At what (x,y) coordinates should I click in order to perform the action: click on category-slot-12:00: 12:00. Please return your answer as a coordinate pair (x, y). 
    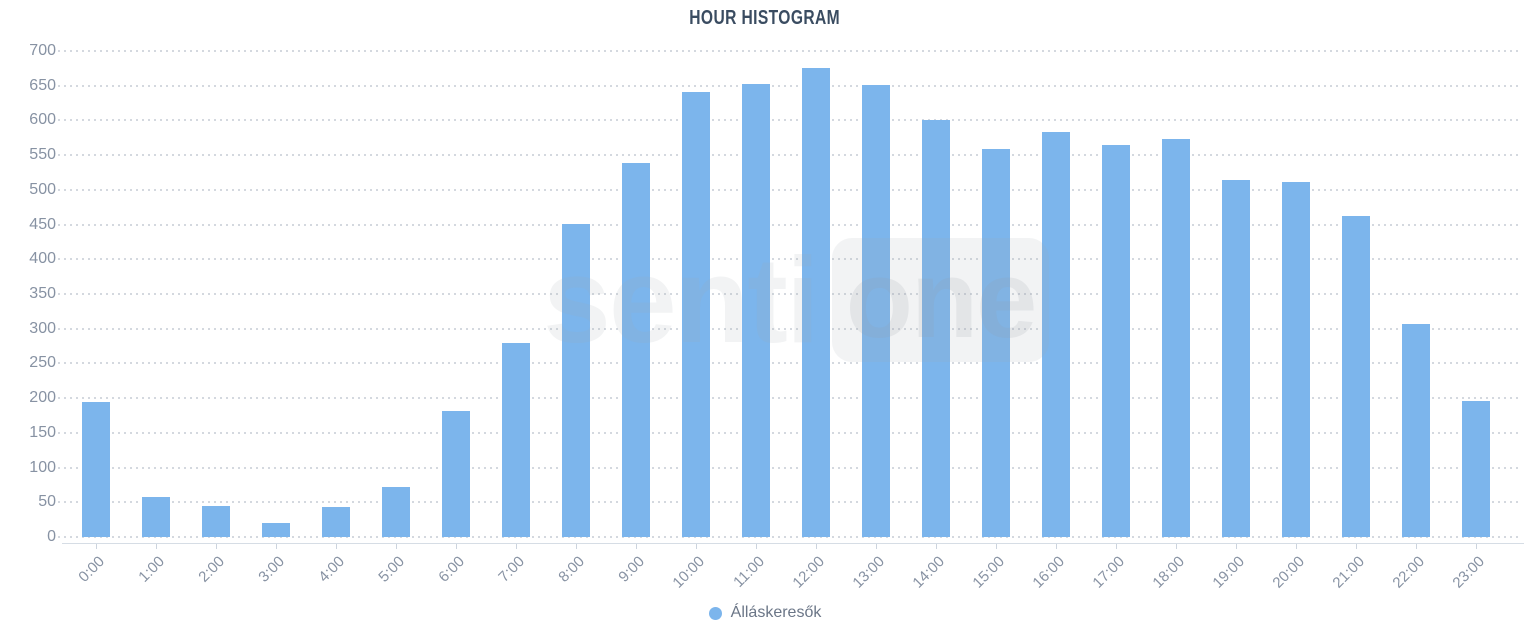
    Looking at the image, I should click on (816, 321).